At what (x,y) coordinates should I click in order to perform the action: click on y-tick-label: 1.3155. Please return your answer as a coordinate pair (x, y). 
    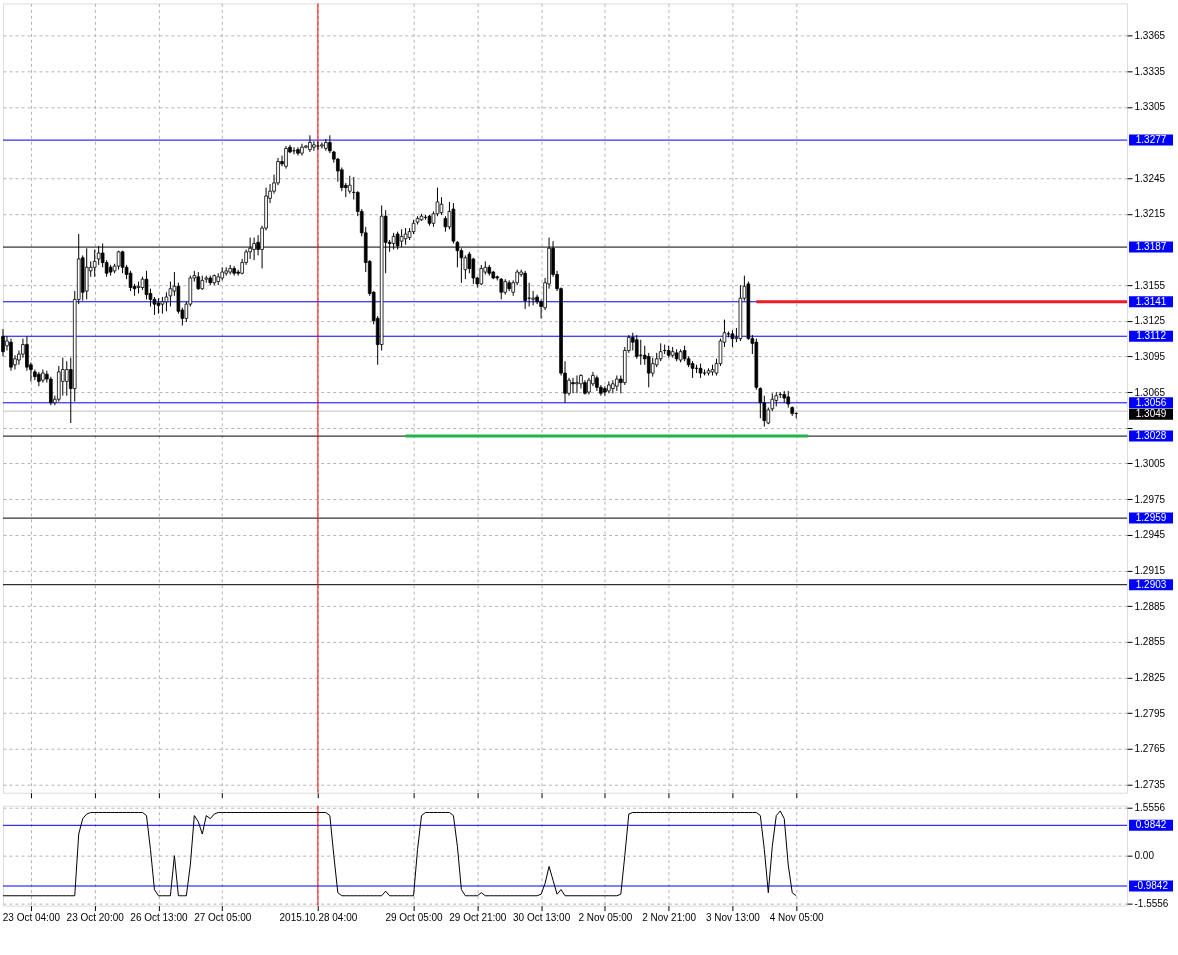
    Looking at the image, I should click on (1150, 285).